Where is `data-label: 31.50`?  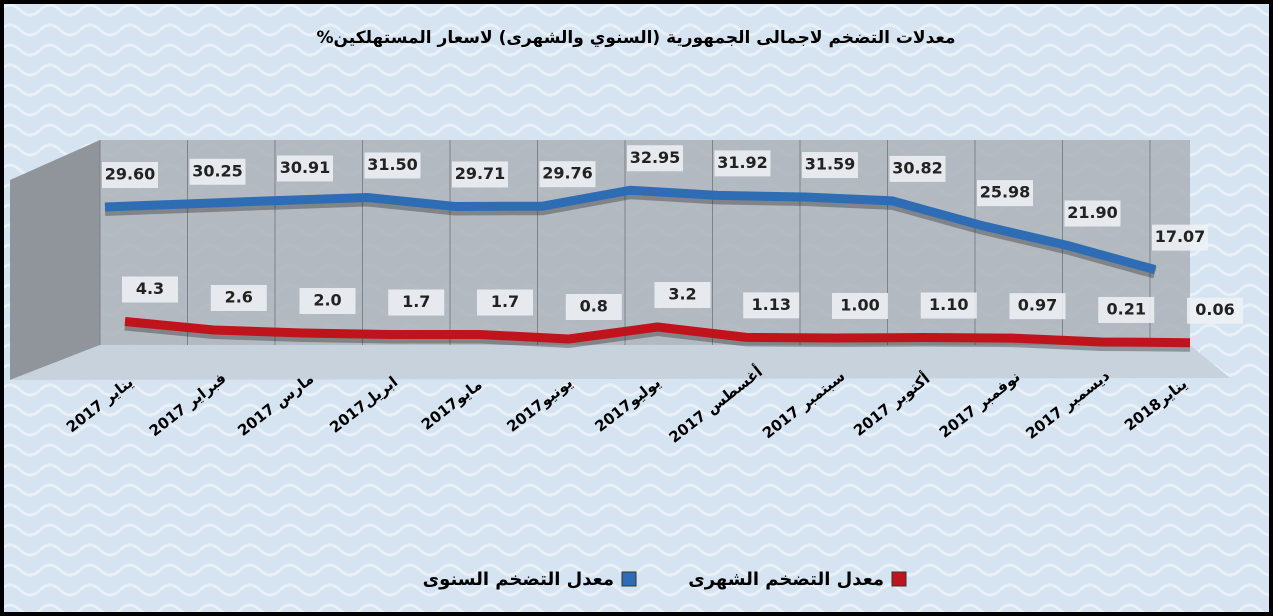
data-label: 31.50 is located at coordinates (392, 164).